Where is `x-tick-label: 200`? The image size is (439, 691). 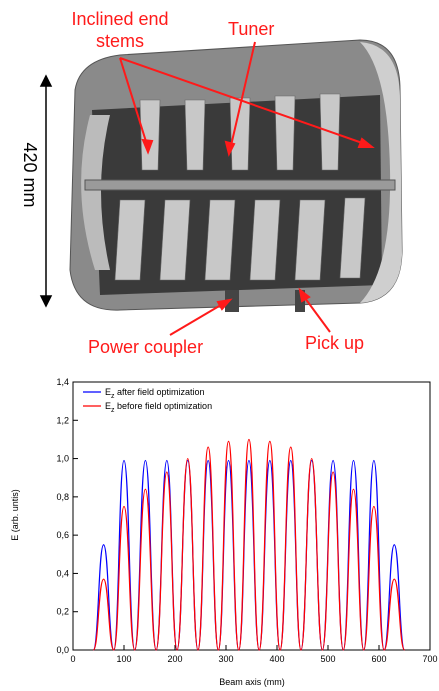 x-tick-label: 200 is located at coordinates (174, 659).